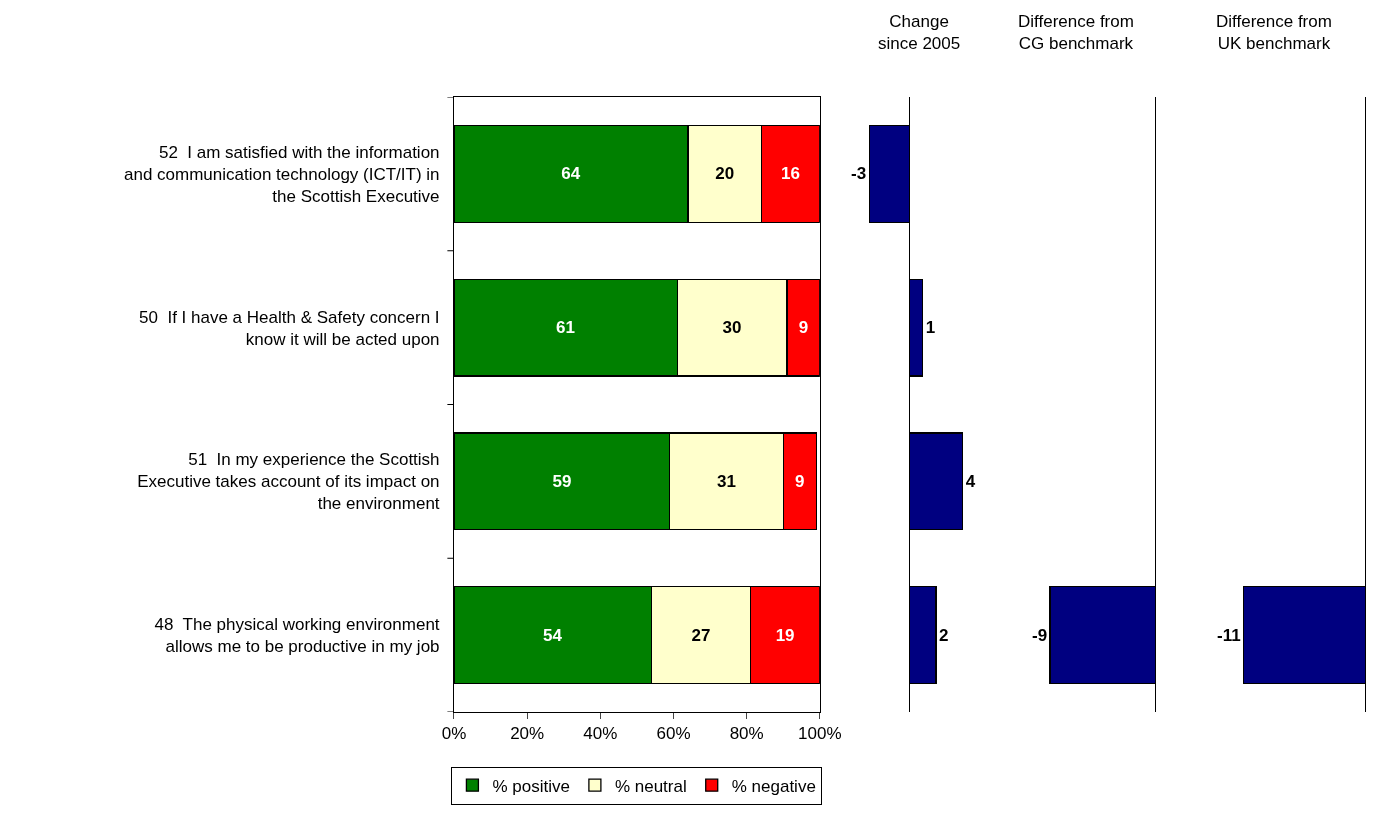 The image size is (1397, 821). What do you see at coordinates (673, 734) in the screenshot?
I see `x-tick-label: 60%` at bounding box center [673, 734].